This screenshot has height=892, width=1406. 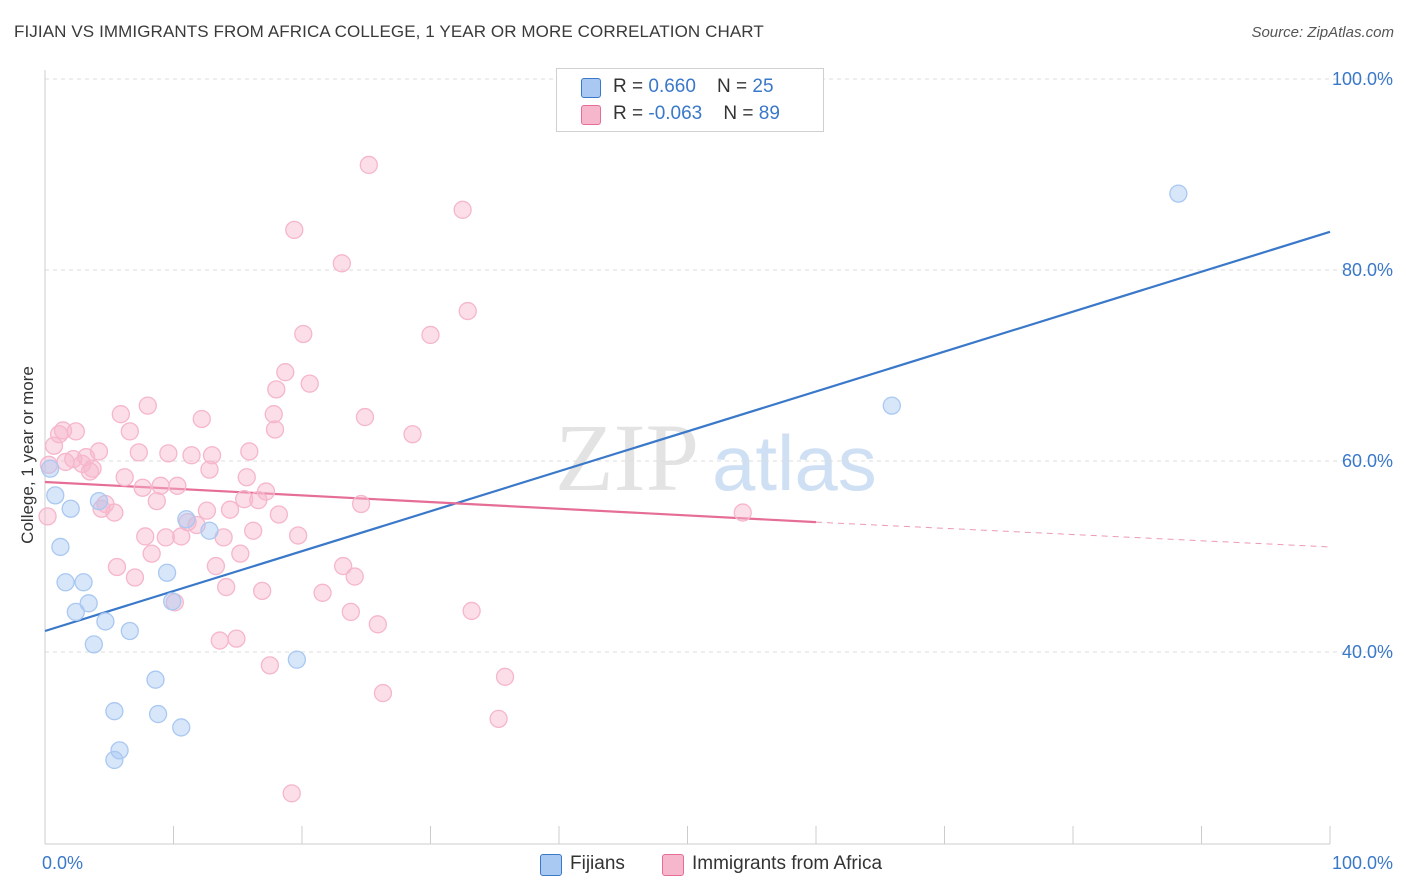 What do you see at coordinates (1073, 534) in the screenshot?
I see `trend-extension-immigrants-from-africa` at bounding box center [1073, 534].